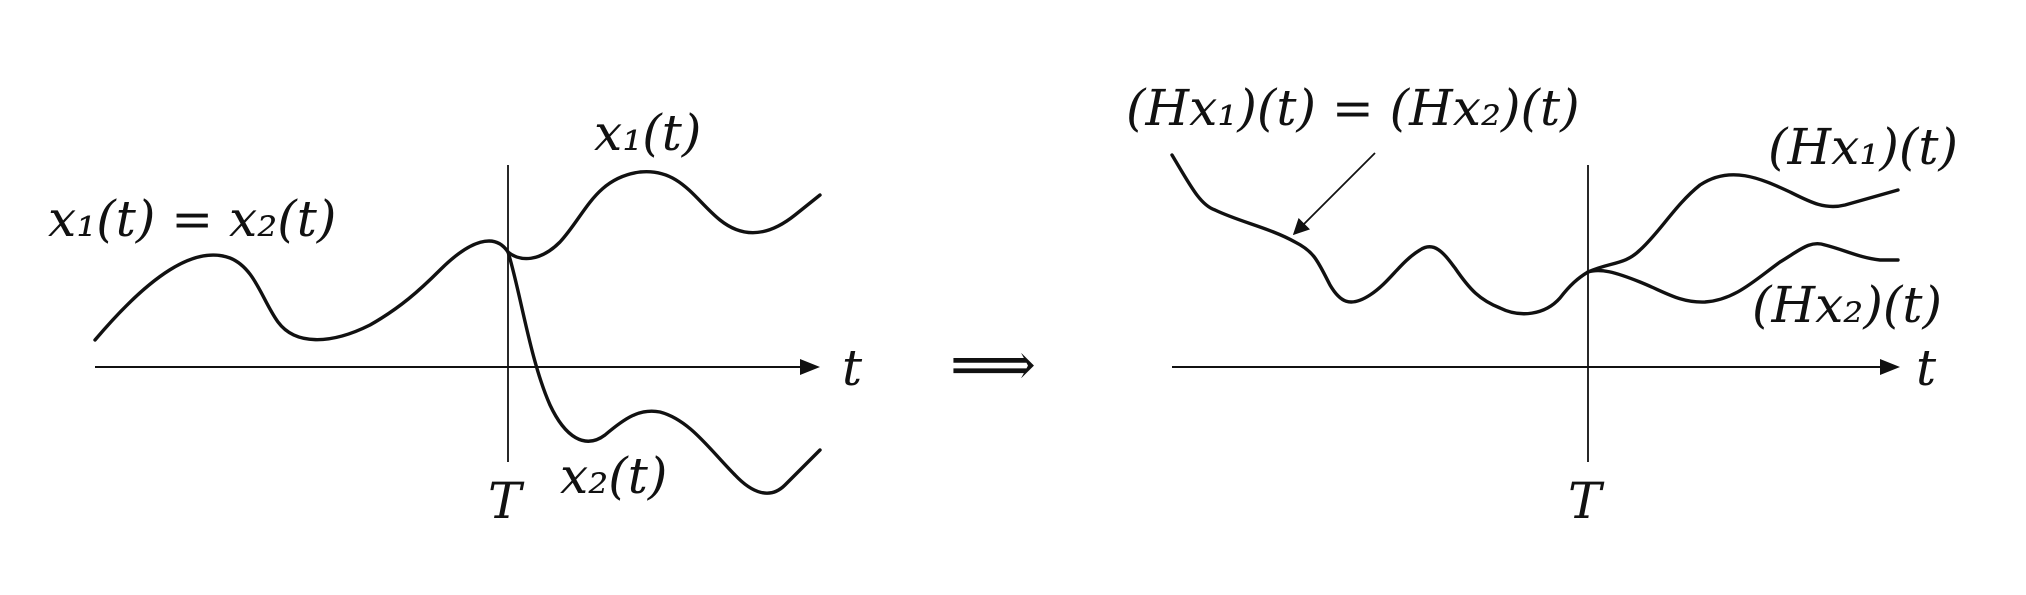 The height and width of the screenshot is (595, 2026). I want to click on x1-equals-x2-label: x₁(t) = x₂(t), so click(192, 219).